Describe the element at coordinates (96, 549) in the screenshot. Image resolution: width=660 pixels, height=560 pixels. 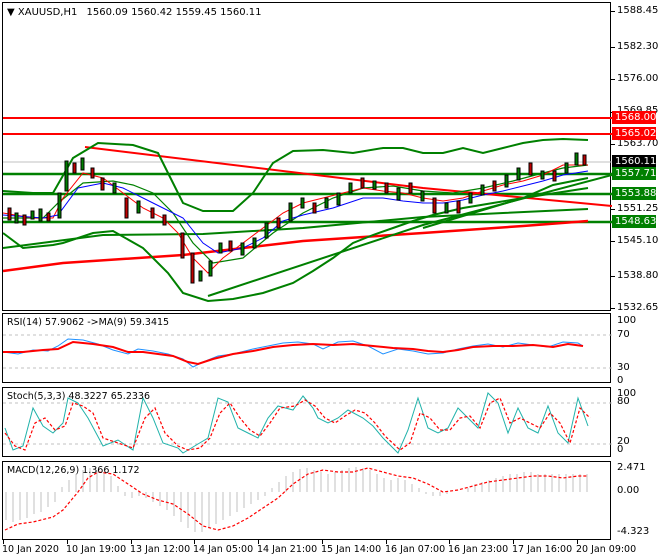
I see `time-label: 10 Jan 19:00` at that location.